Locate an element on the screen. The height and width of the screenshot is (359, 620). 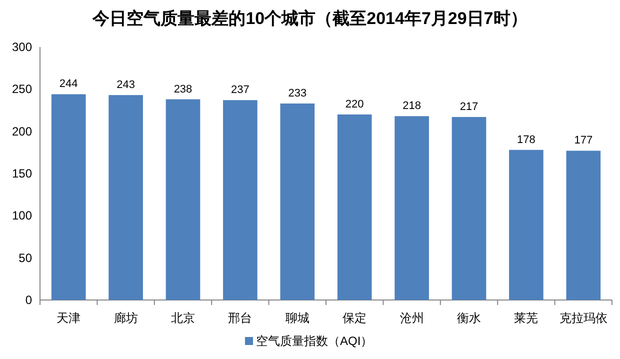
data-label: 244 is located at coordinates (68, 84).